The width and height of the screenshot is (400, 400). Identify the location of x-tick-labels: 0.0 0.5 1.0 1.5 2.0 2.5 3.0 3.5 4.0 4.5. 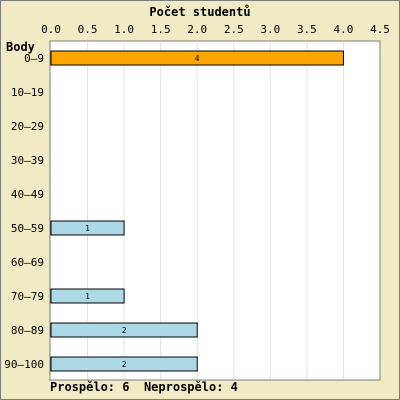
(215, 29).